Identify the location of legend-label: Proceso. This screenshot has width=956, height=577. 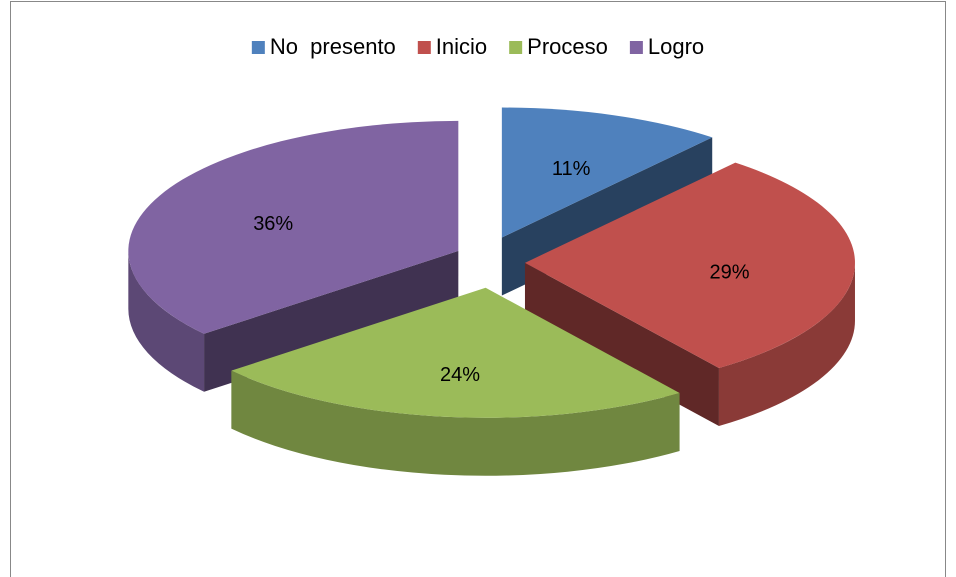
(567, 46).